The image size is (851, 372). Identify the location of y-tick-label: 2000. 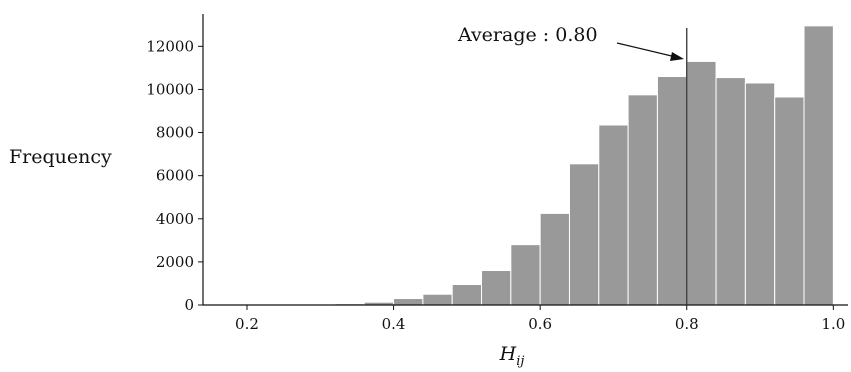
(175, 262).